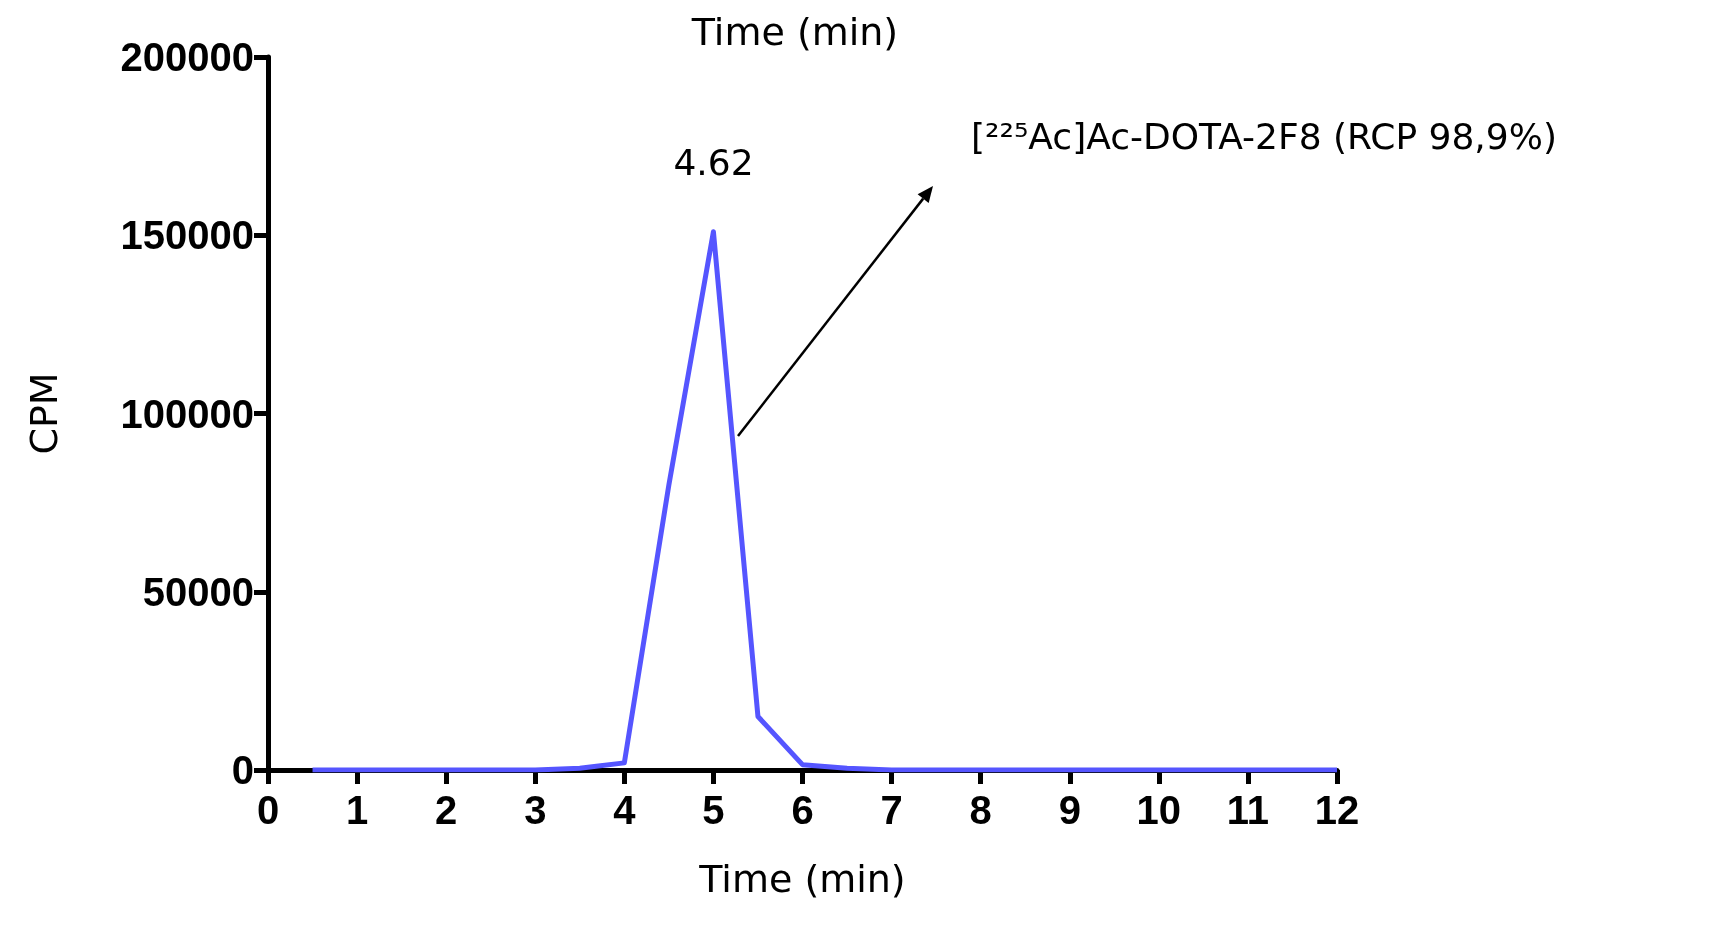 Image resolution: width=1711 pixels, height=927 pixels. Describe the element at coordinates (535, 810) in the screenshot. I see `x-tick-label: 3` at that location.